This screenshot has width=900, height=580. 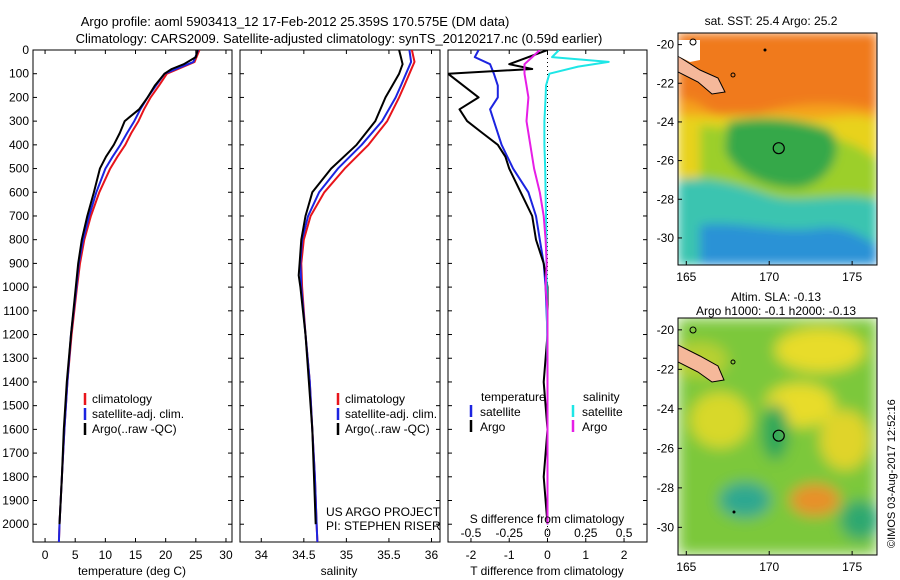 What do you see at coordinates (19, 121) in the screenshot?
I see `y-tick-label: 300` at bounding box center [19, 121].